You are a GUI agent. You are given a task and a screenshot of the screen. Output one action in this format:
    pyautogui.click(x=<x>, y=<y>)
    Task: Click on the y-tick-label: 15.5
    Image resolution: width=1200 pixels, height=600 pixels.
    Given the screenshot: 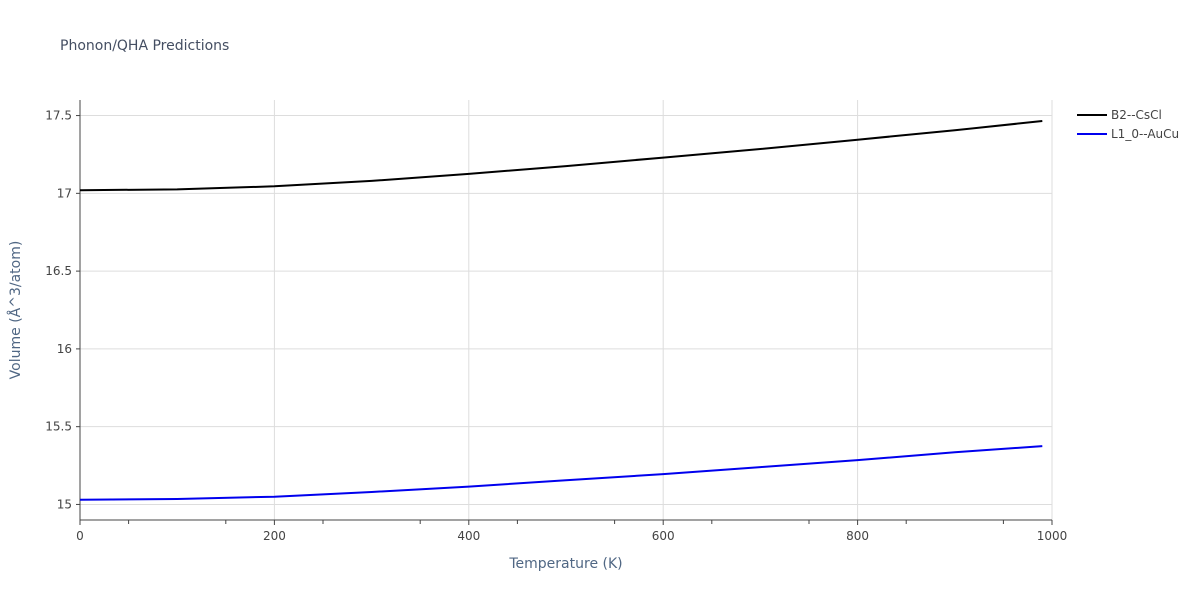 What is the action you would take?
    pyautogui.click(x=58, y=427)
    